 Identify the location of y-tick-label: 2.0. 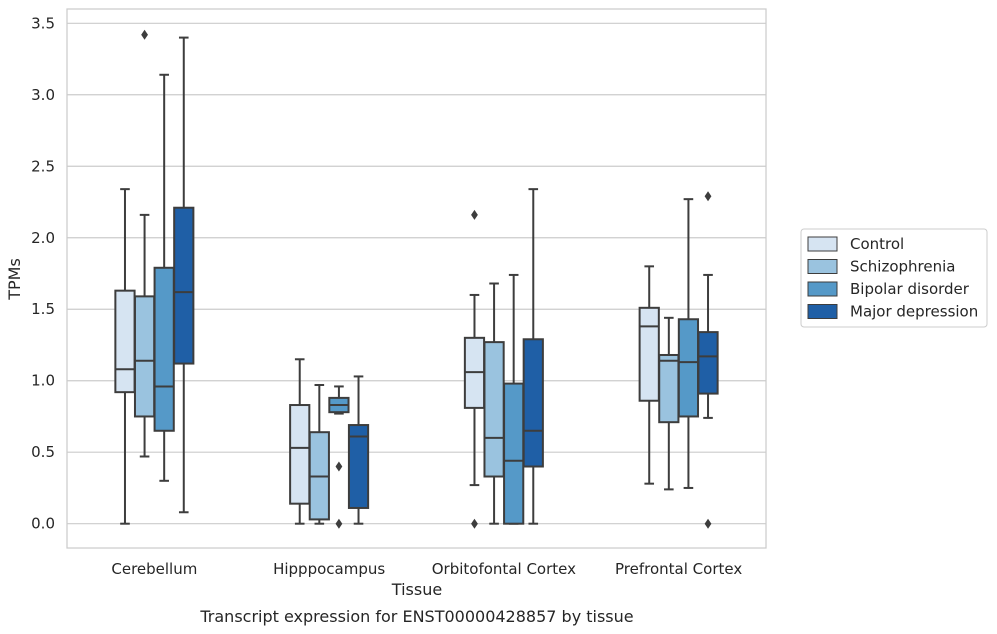
(43, 238).